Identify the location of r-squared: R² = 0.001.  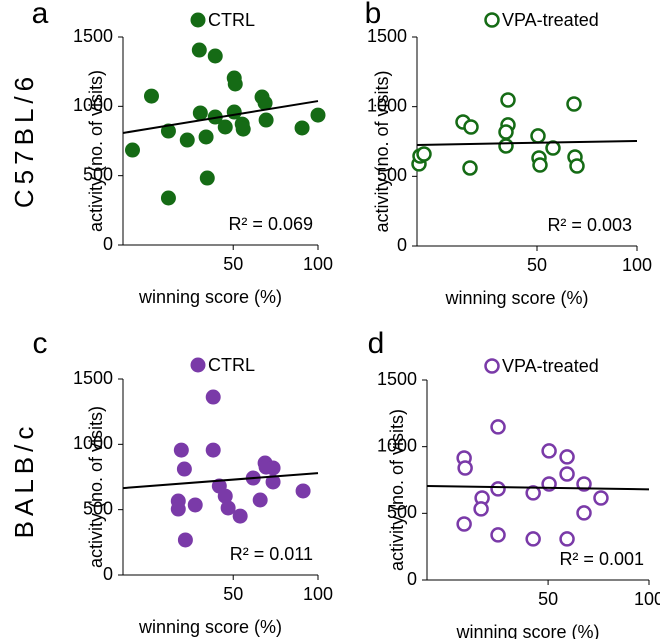
(601, 559).